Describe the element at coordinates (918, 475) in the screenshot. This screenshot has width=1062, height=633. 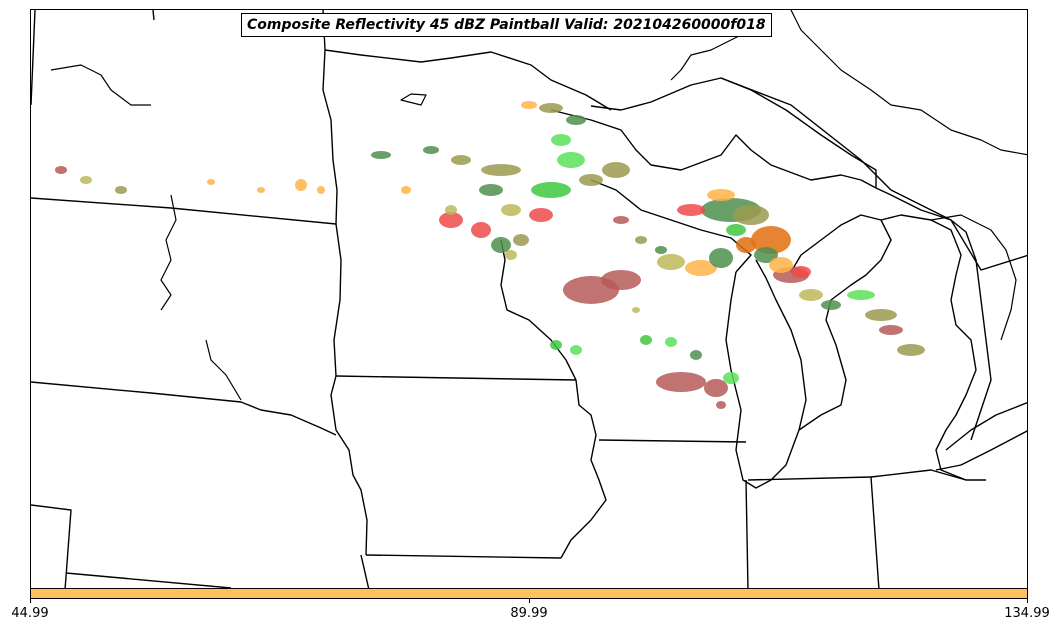
I see `border-oh-north` at that location.